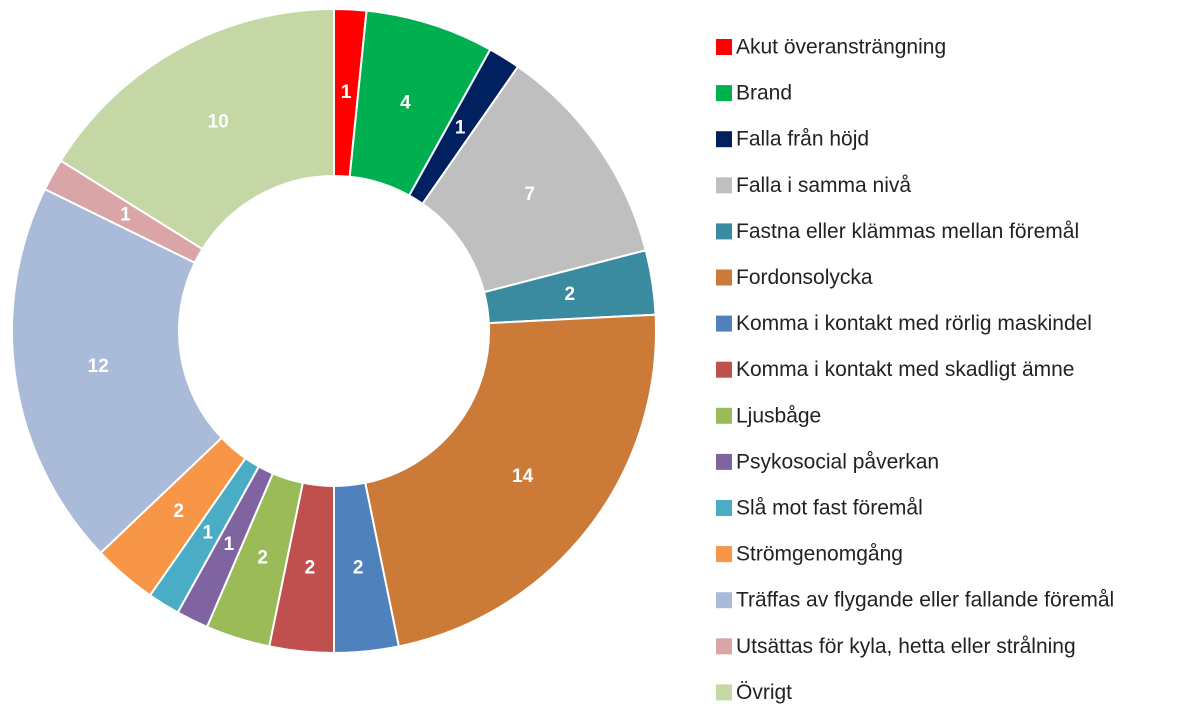  What do you see at coordinates (907, 231) in the screenshot?
I see `legend-label: Fastna eller klämmas mellan föremål` at bounding box center [907, 231].